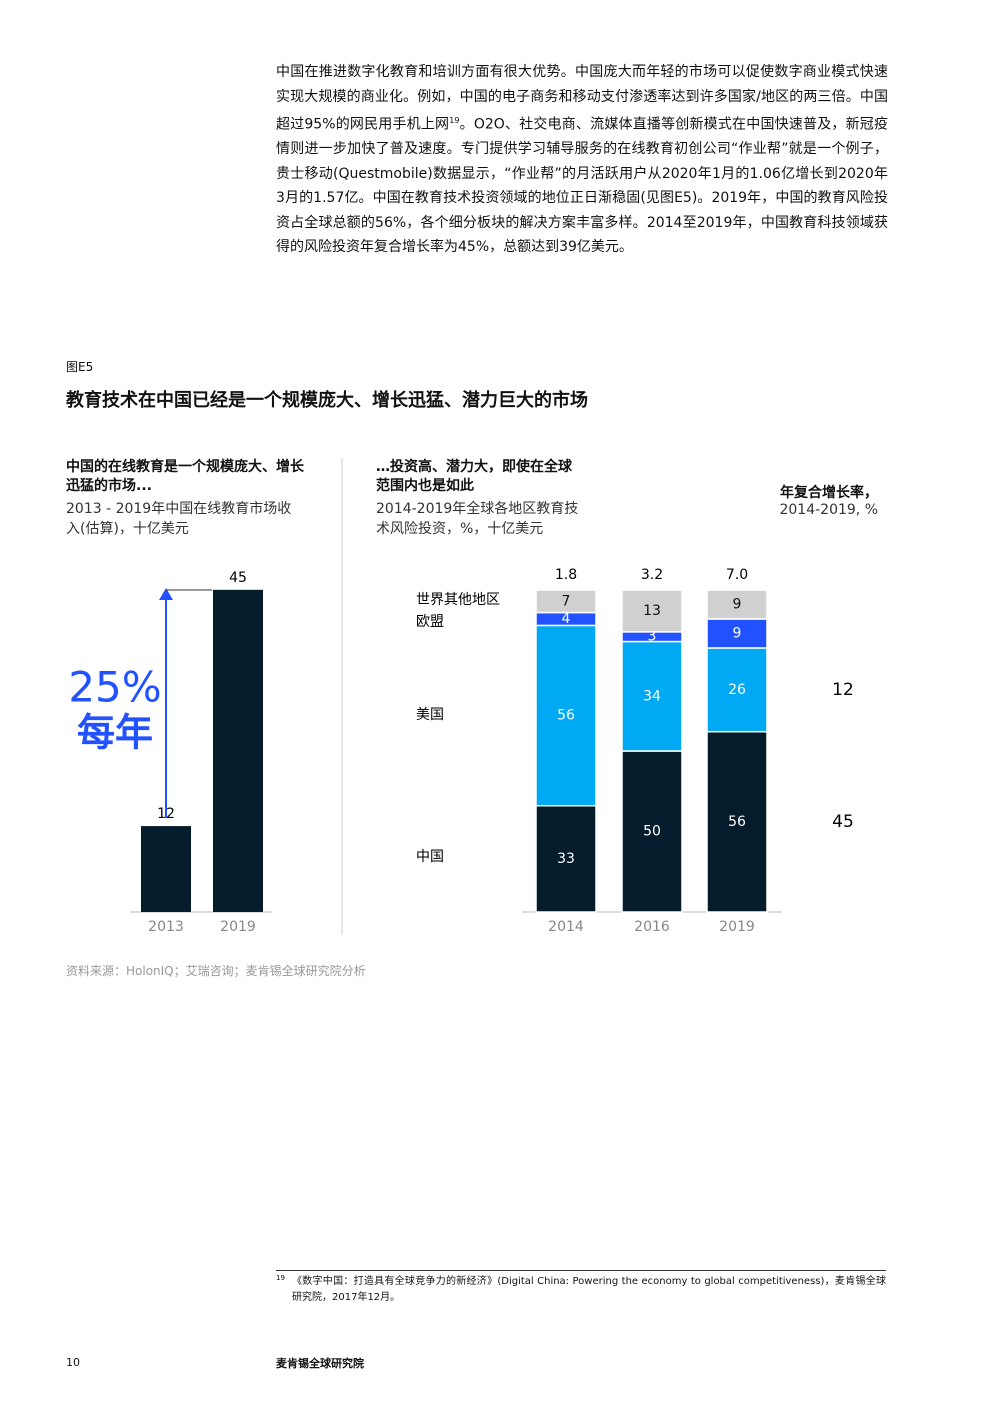 The width and height of the screenshot is (992, 1403). What do you see at coordinates (430, 857) in the screenshot?
I see `legend-label: 中国` at bounding box center [430, 857].